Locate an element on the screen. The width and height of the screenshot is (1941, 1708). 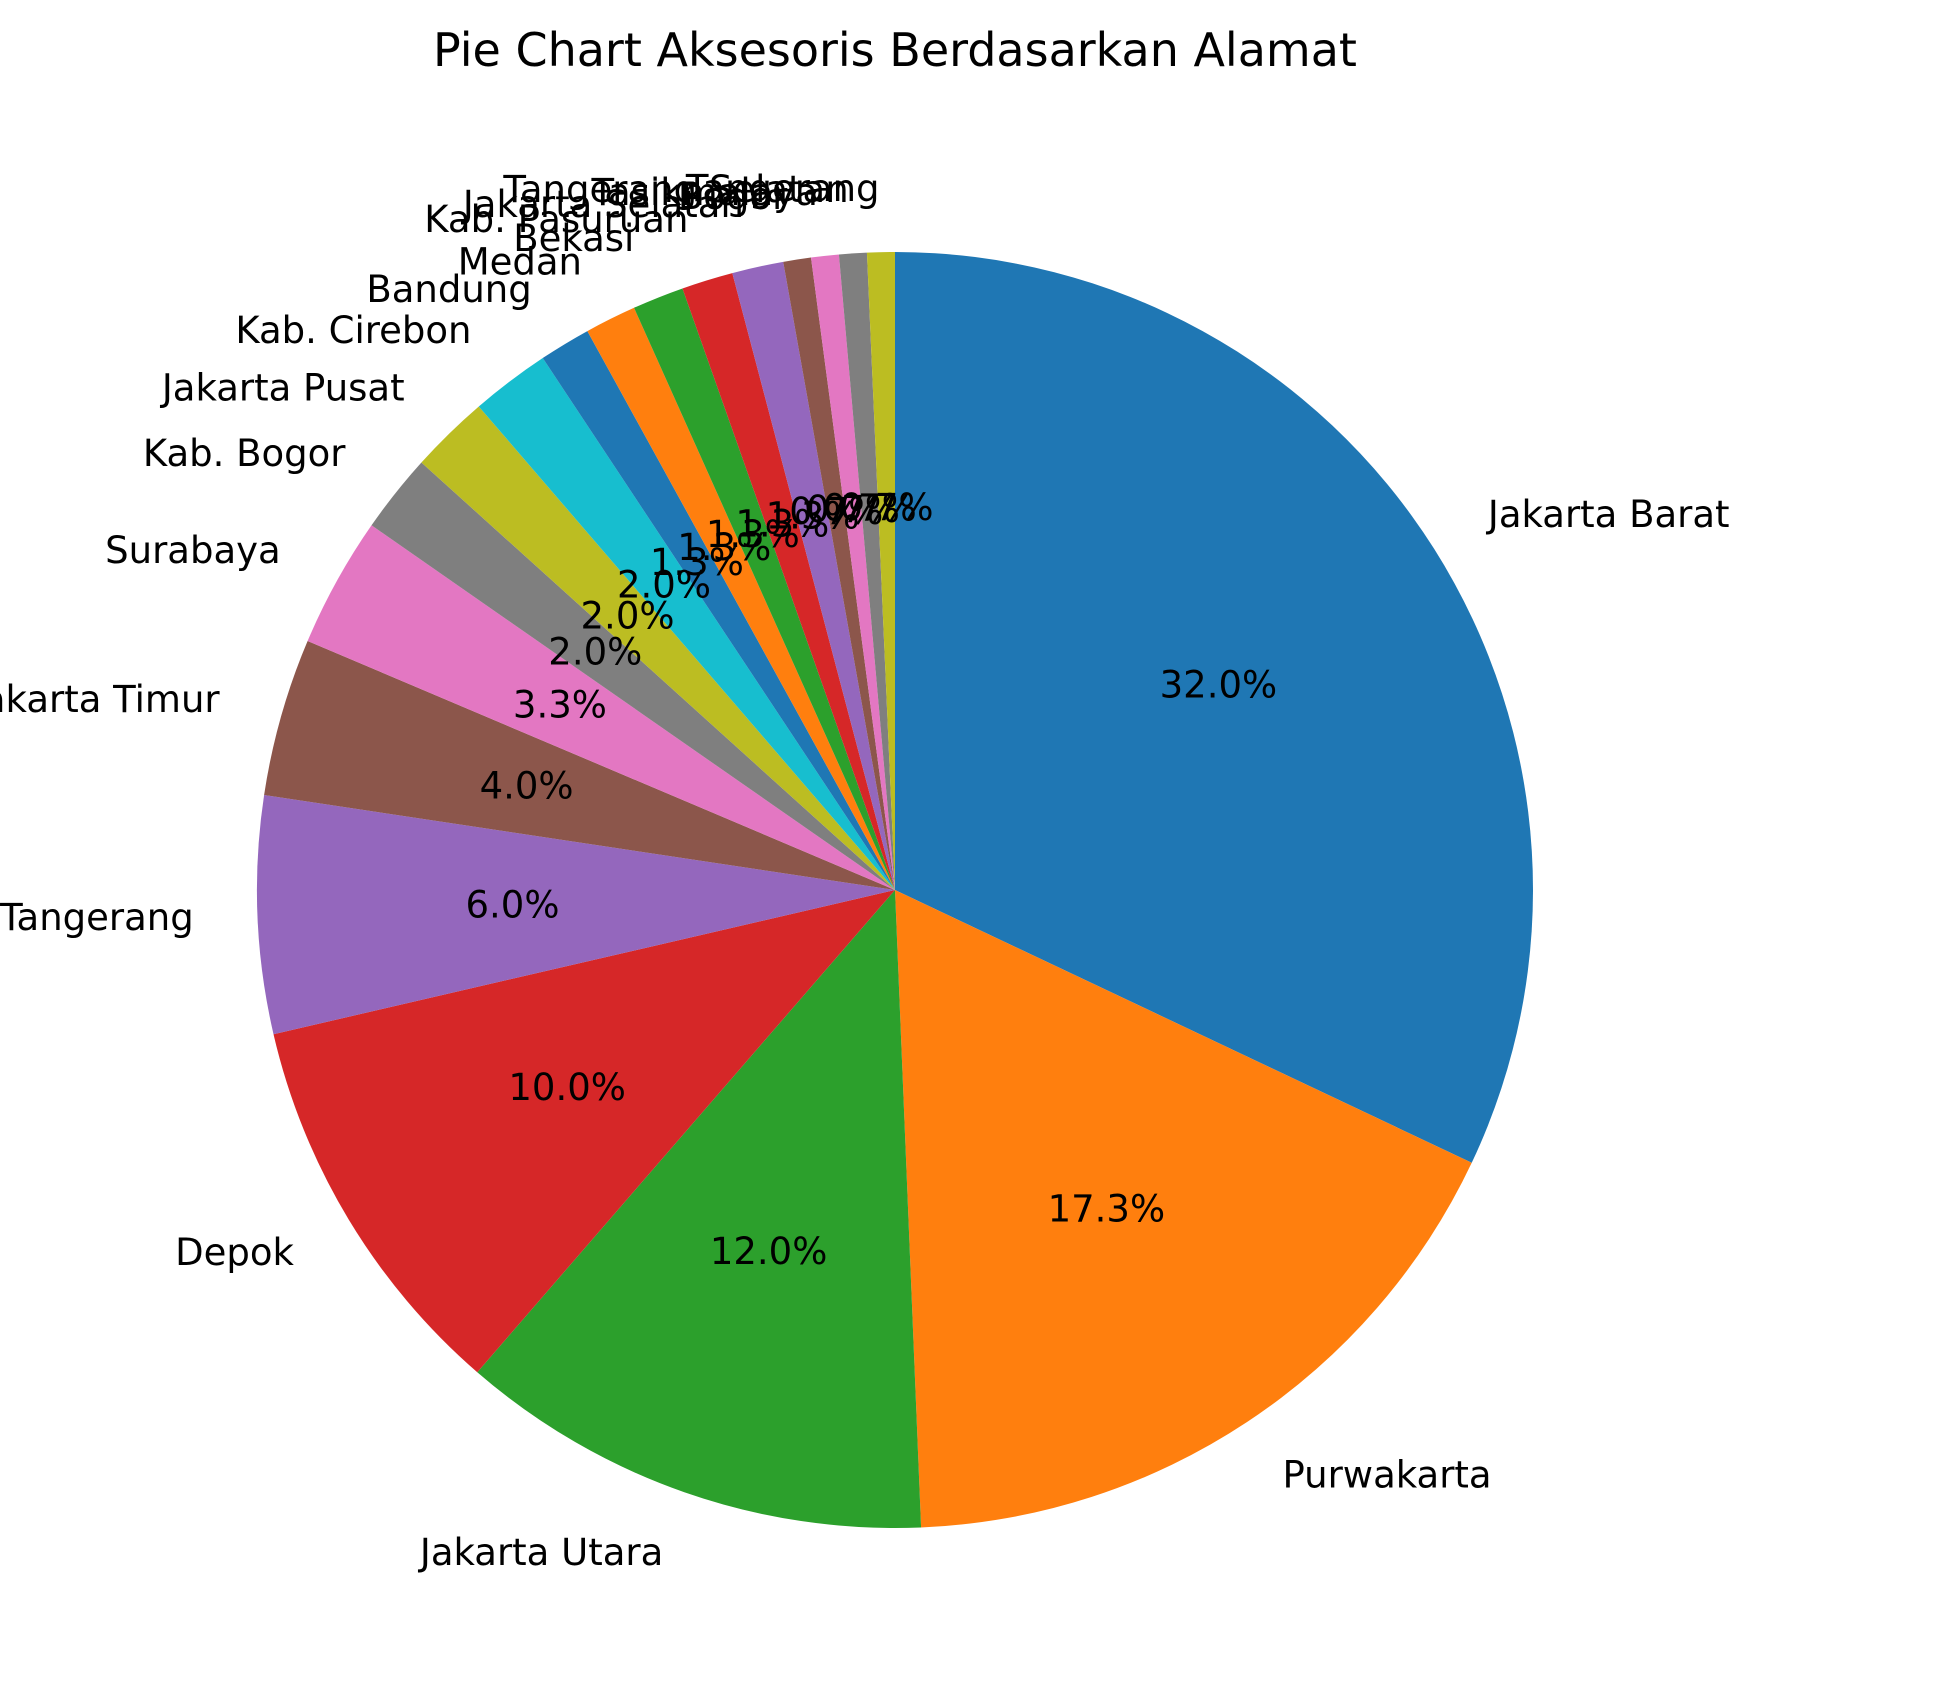
pie-slice-bekasi is located at coordinates (764, 589).